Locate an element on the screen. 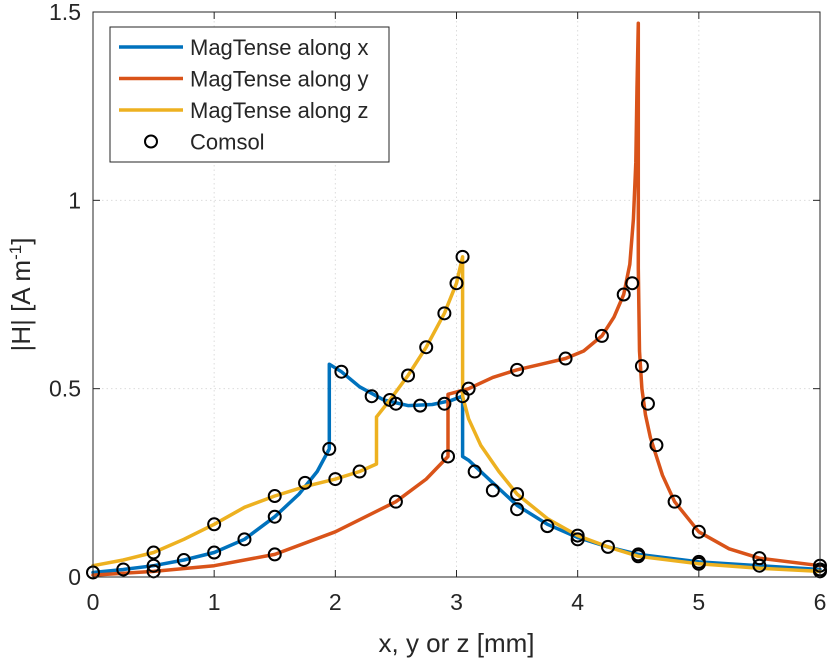  legend-item-magtense-z: MagTense along z is located at coordinates (244, 110).